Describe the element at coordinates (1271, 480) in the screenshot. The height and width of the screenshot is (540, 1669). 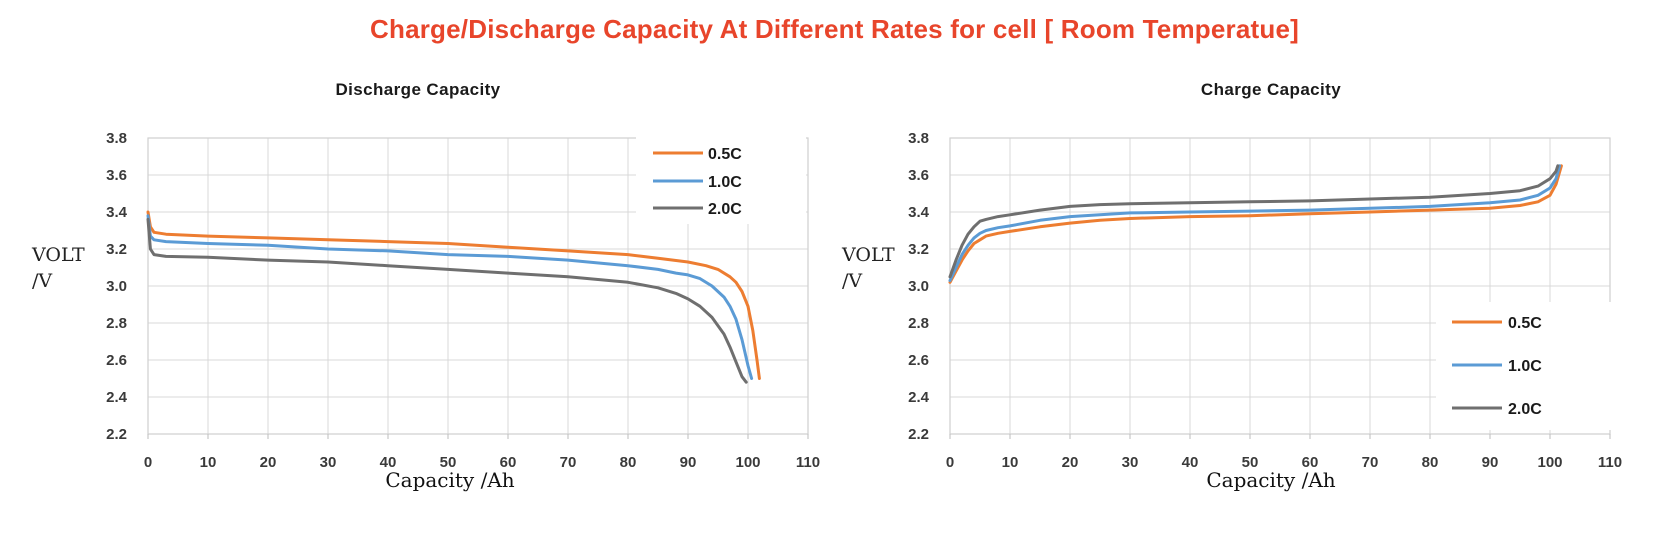
I see `charge-x-axis-label: Capacity /Ah` at that location.